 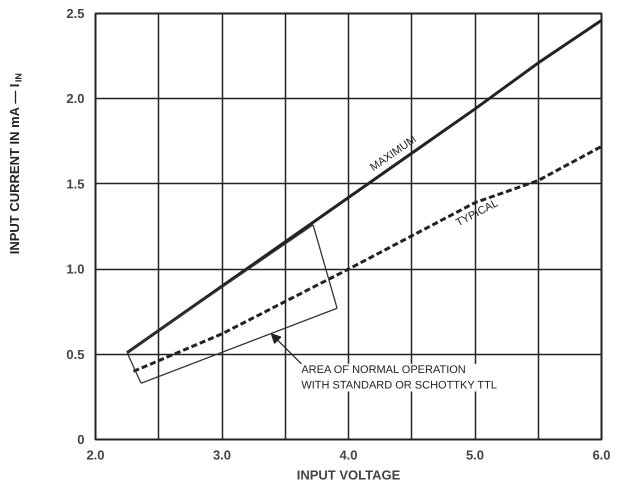 I want to click on y-tick-label: 1.0, so click(x=75, y=269).